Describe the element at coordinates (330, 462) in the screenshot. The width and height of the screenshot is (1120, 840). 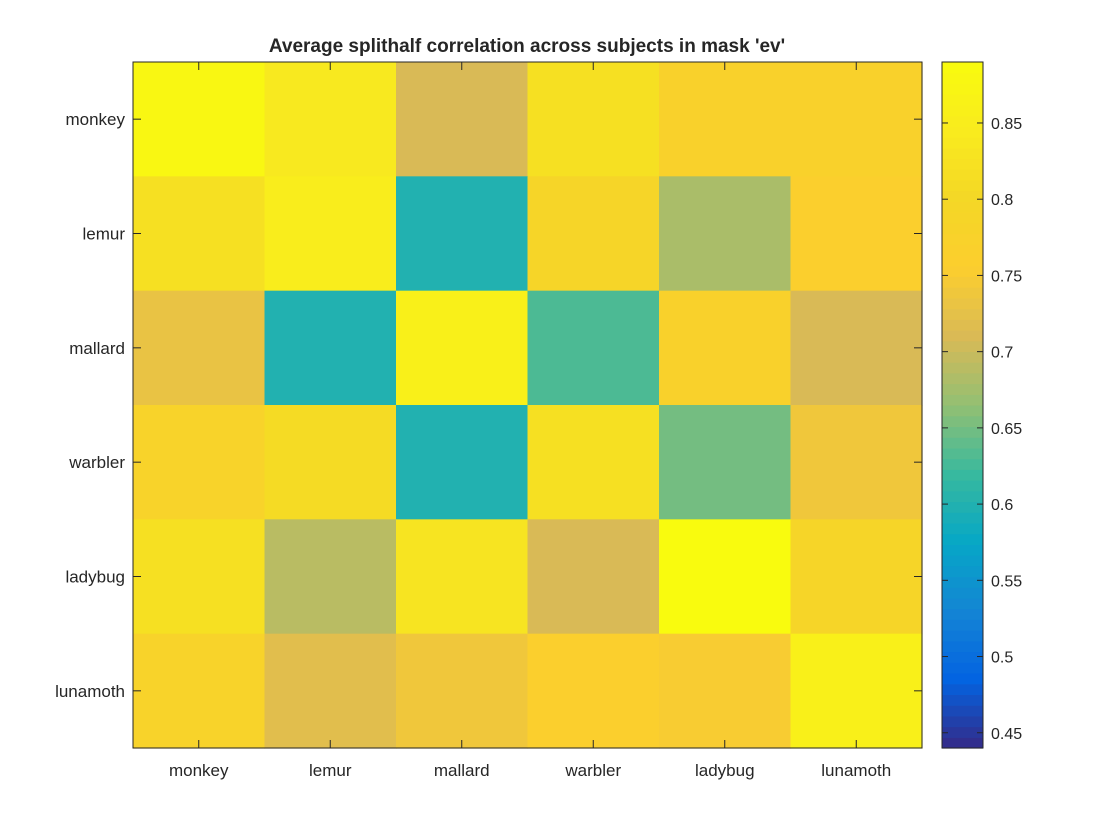
I see `heatmap-cell-warbler-lemur` at that location.